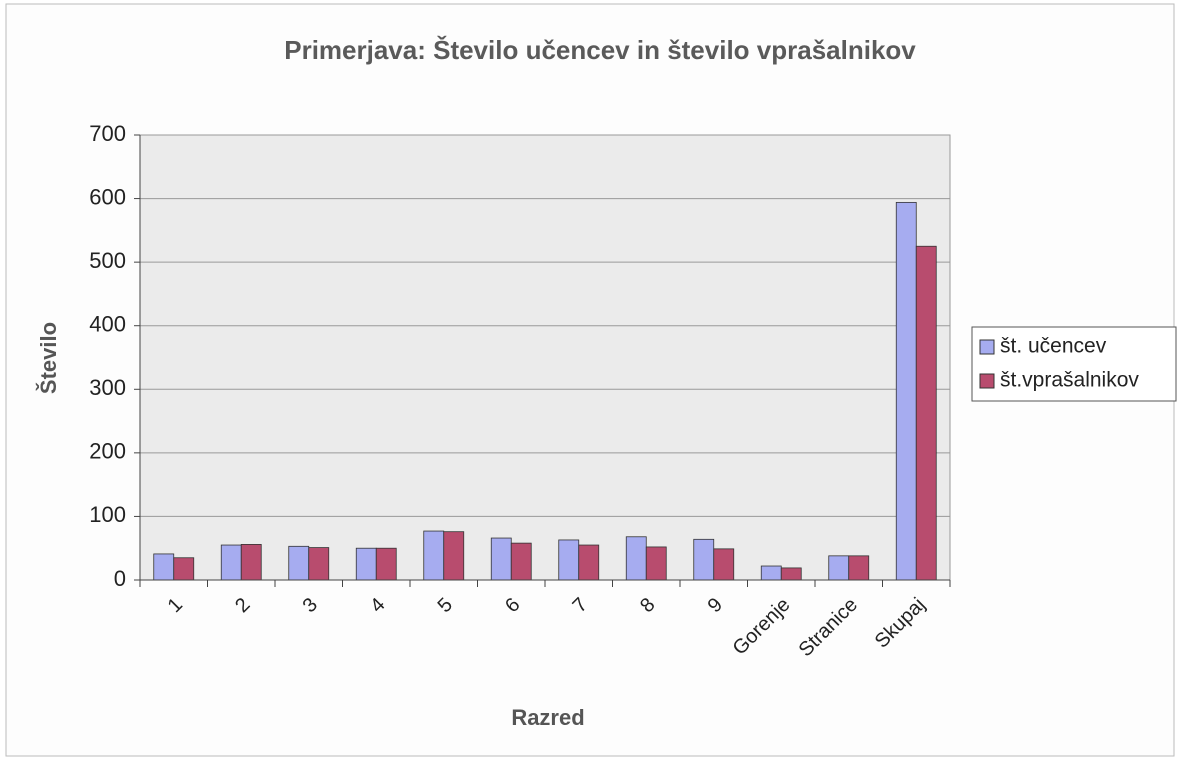  Describe the element at coordinates (120, 578) in the screenshot. I see `y-tick-label: 0` at that location.